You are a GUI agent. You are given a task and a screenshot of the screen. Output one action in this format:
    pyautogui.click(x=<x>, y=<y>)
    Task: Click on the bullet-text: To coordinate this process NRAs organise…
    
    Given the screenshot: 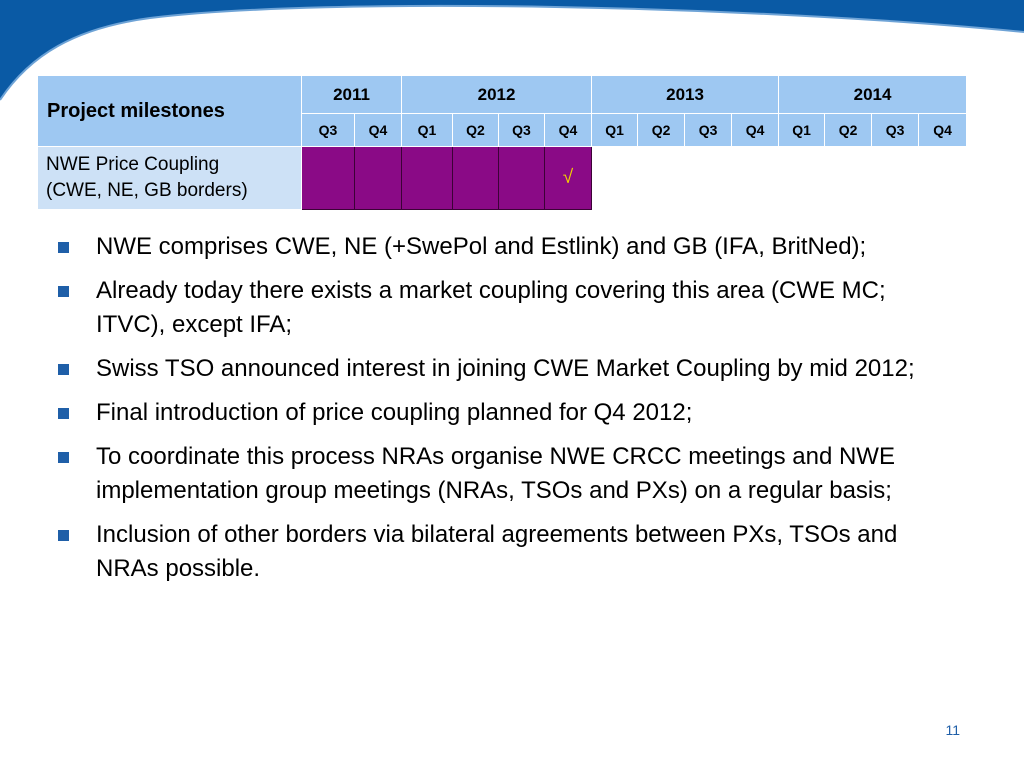 What is the action you would take?
    pyautogui.click(x=495, y=473)
    